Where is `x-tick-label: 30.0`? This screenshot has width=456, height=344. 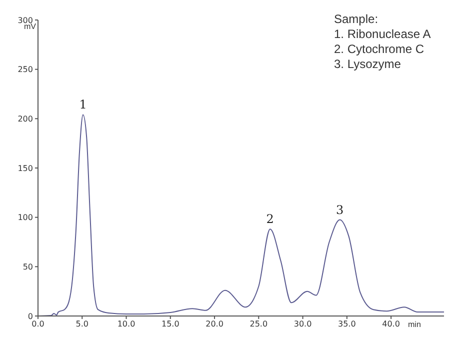
x-tick-label: 30.0 is located at coordinates (303, 324).